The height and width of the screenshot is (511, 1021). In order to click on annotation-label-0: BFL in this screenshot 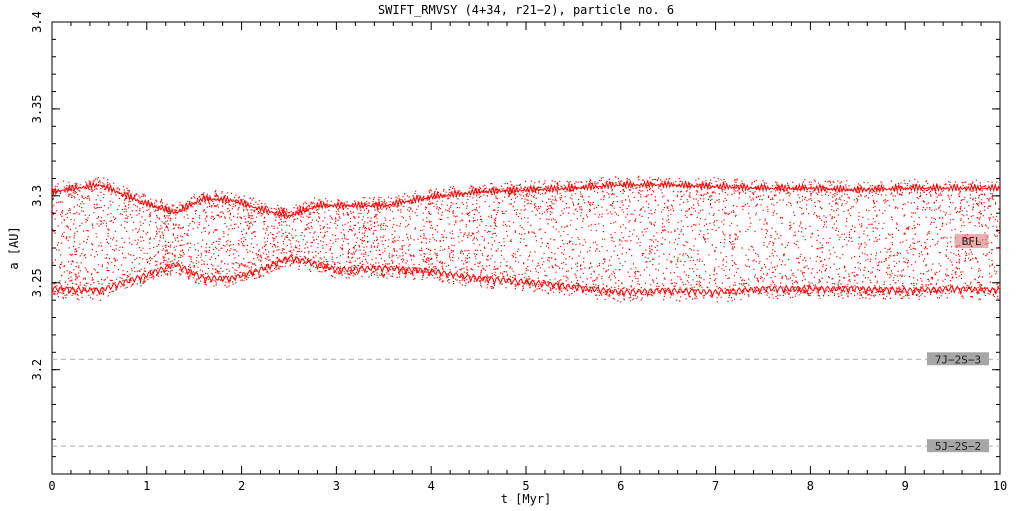, I will do `click(972, 241)`.